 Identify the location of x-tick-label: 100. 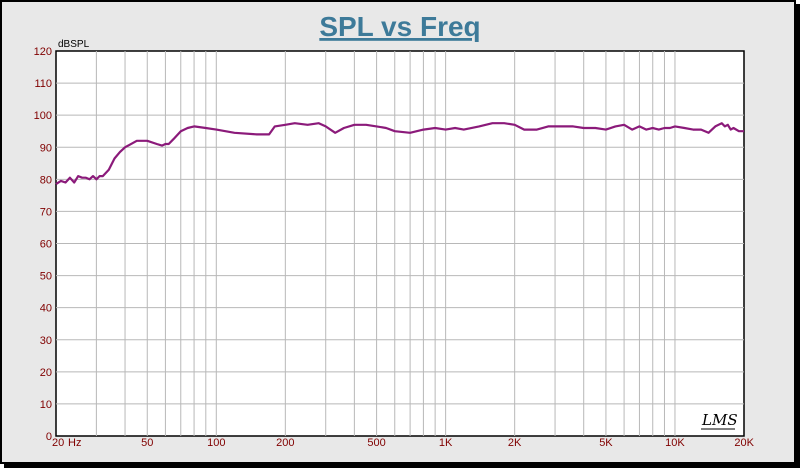
(216, 443).